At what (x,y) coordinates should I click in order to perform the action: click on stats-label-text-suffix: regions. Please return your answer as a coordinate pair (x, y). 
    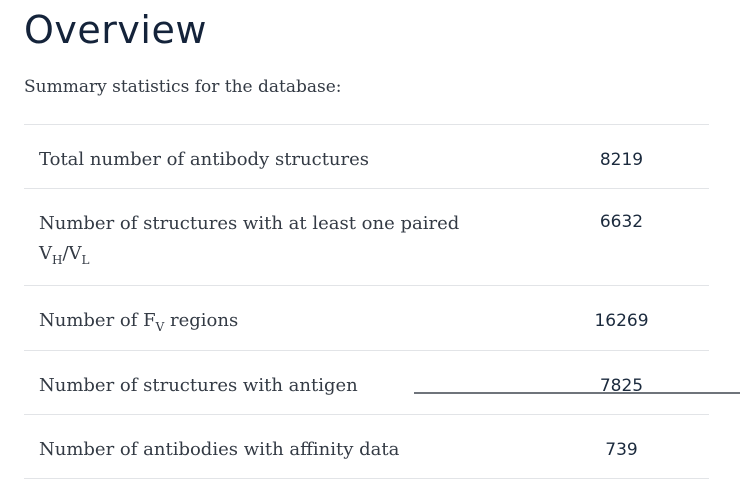
    Looking at the image, I should click on (201, 320).